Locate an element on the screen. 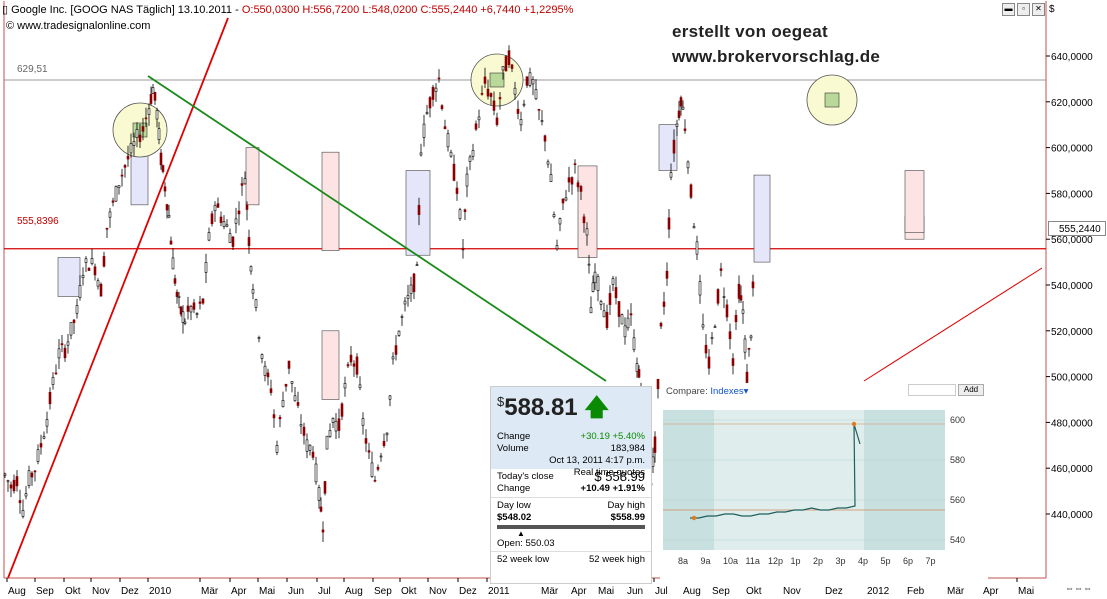 The width and height of the screenshot is (1107, 599). minimize-button: ▬ is located at coordinates (1008, 9).